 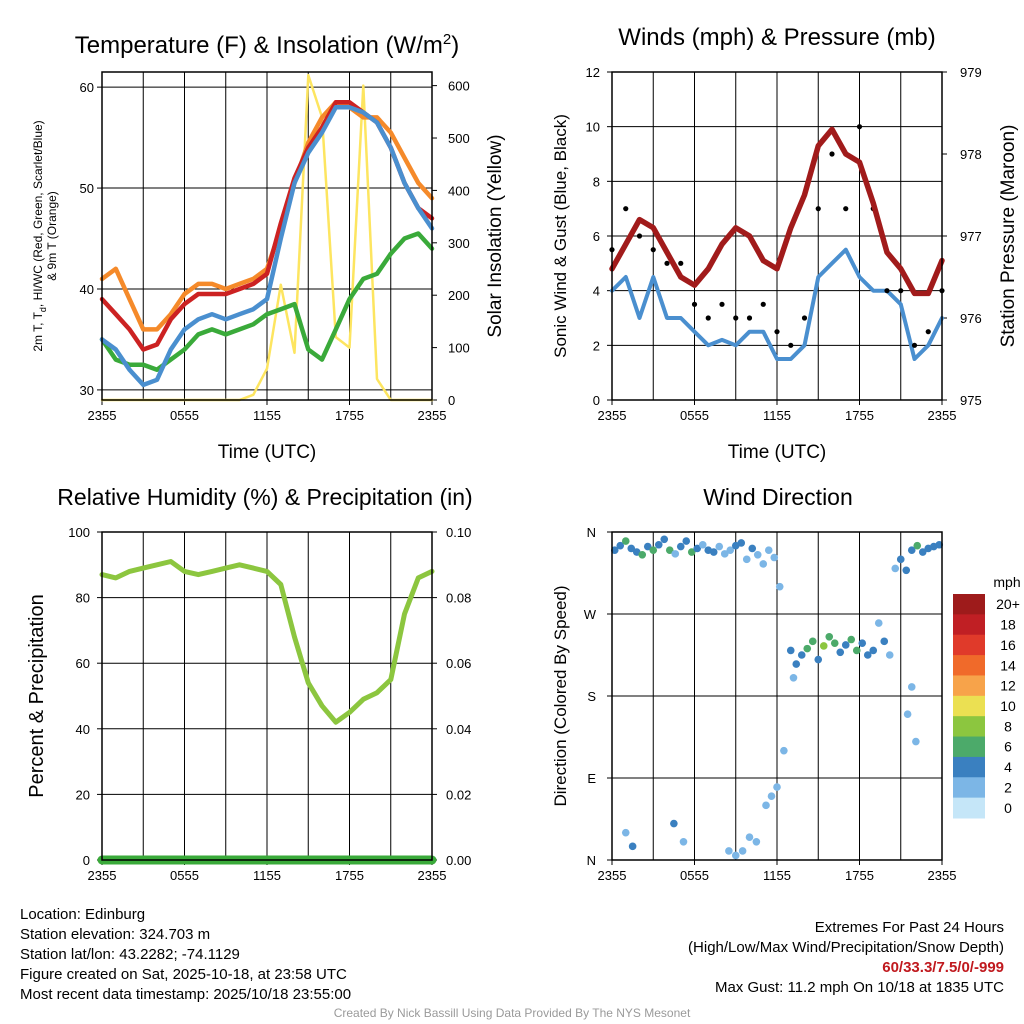 I want to click on rh-left-tick-label: 0, so click(x=86, y=860).